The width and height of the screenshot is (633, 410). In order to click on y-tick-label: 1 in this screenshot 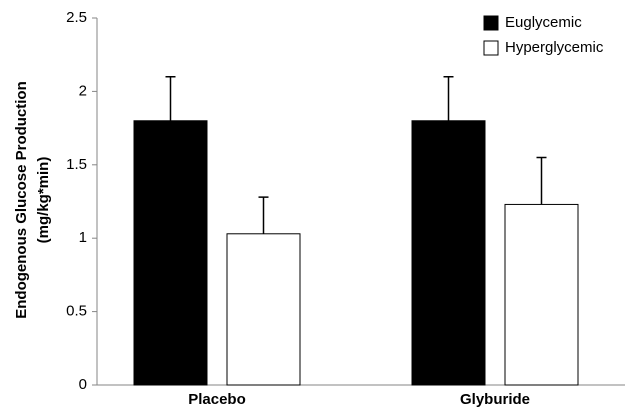, I will do `click(83, 237)`.